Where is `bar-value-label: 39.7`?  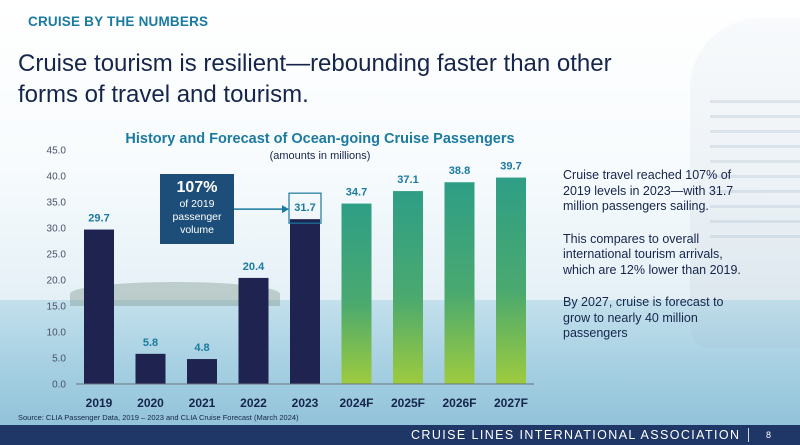
bar-value-label: 39.7 is located at coordinates (510, 167).